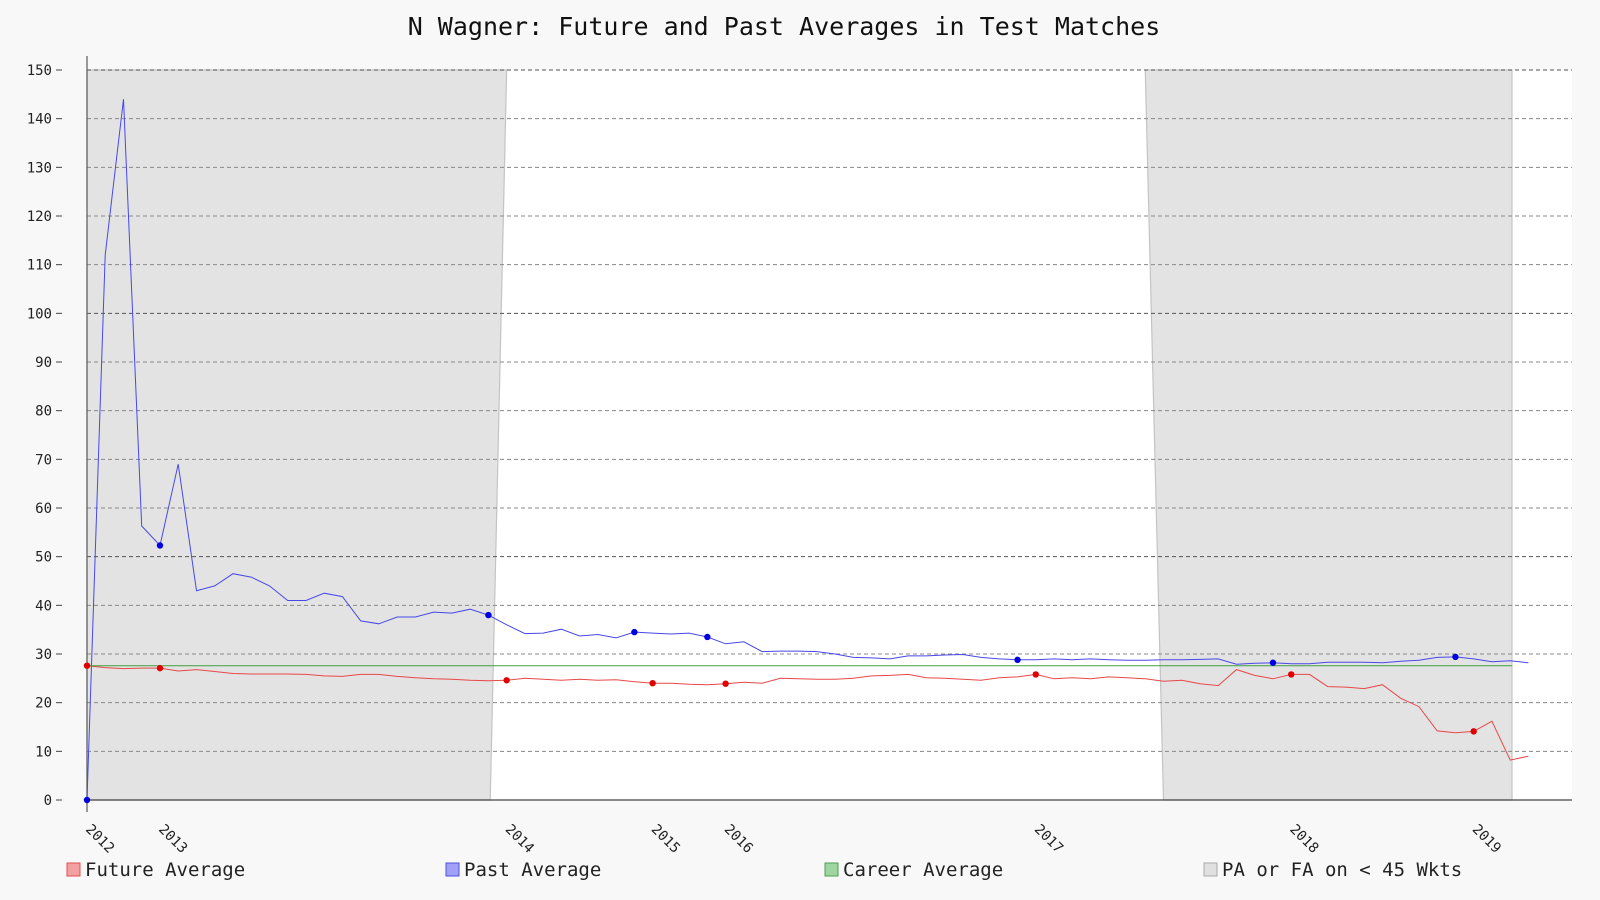  What do you see at coordinates (1342, 870) in the screenshot?
I see `legend-label-pa-or-fa-on-45-wkts: PA or FA on < 45 Wkts` at bounding box center [1342, 870].